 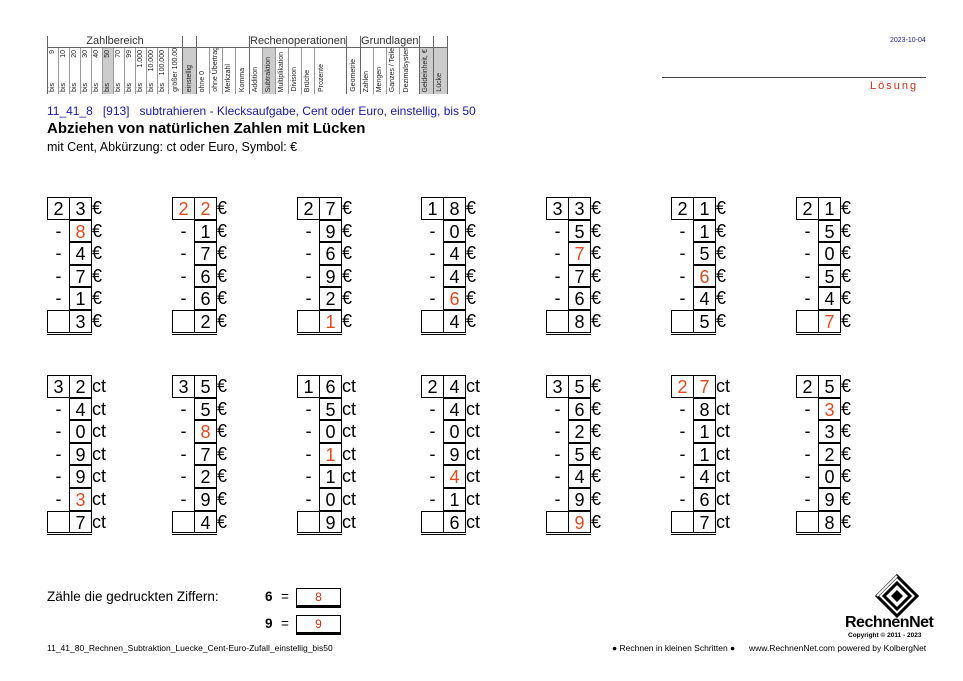 What do you see at coordinates (205, 321) in the screenshot?
I see `result-cell: 2` at bounding box center [205, 321].